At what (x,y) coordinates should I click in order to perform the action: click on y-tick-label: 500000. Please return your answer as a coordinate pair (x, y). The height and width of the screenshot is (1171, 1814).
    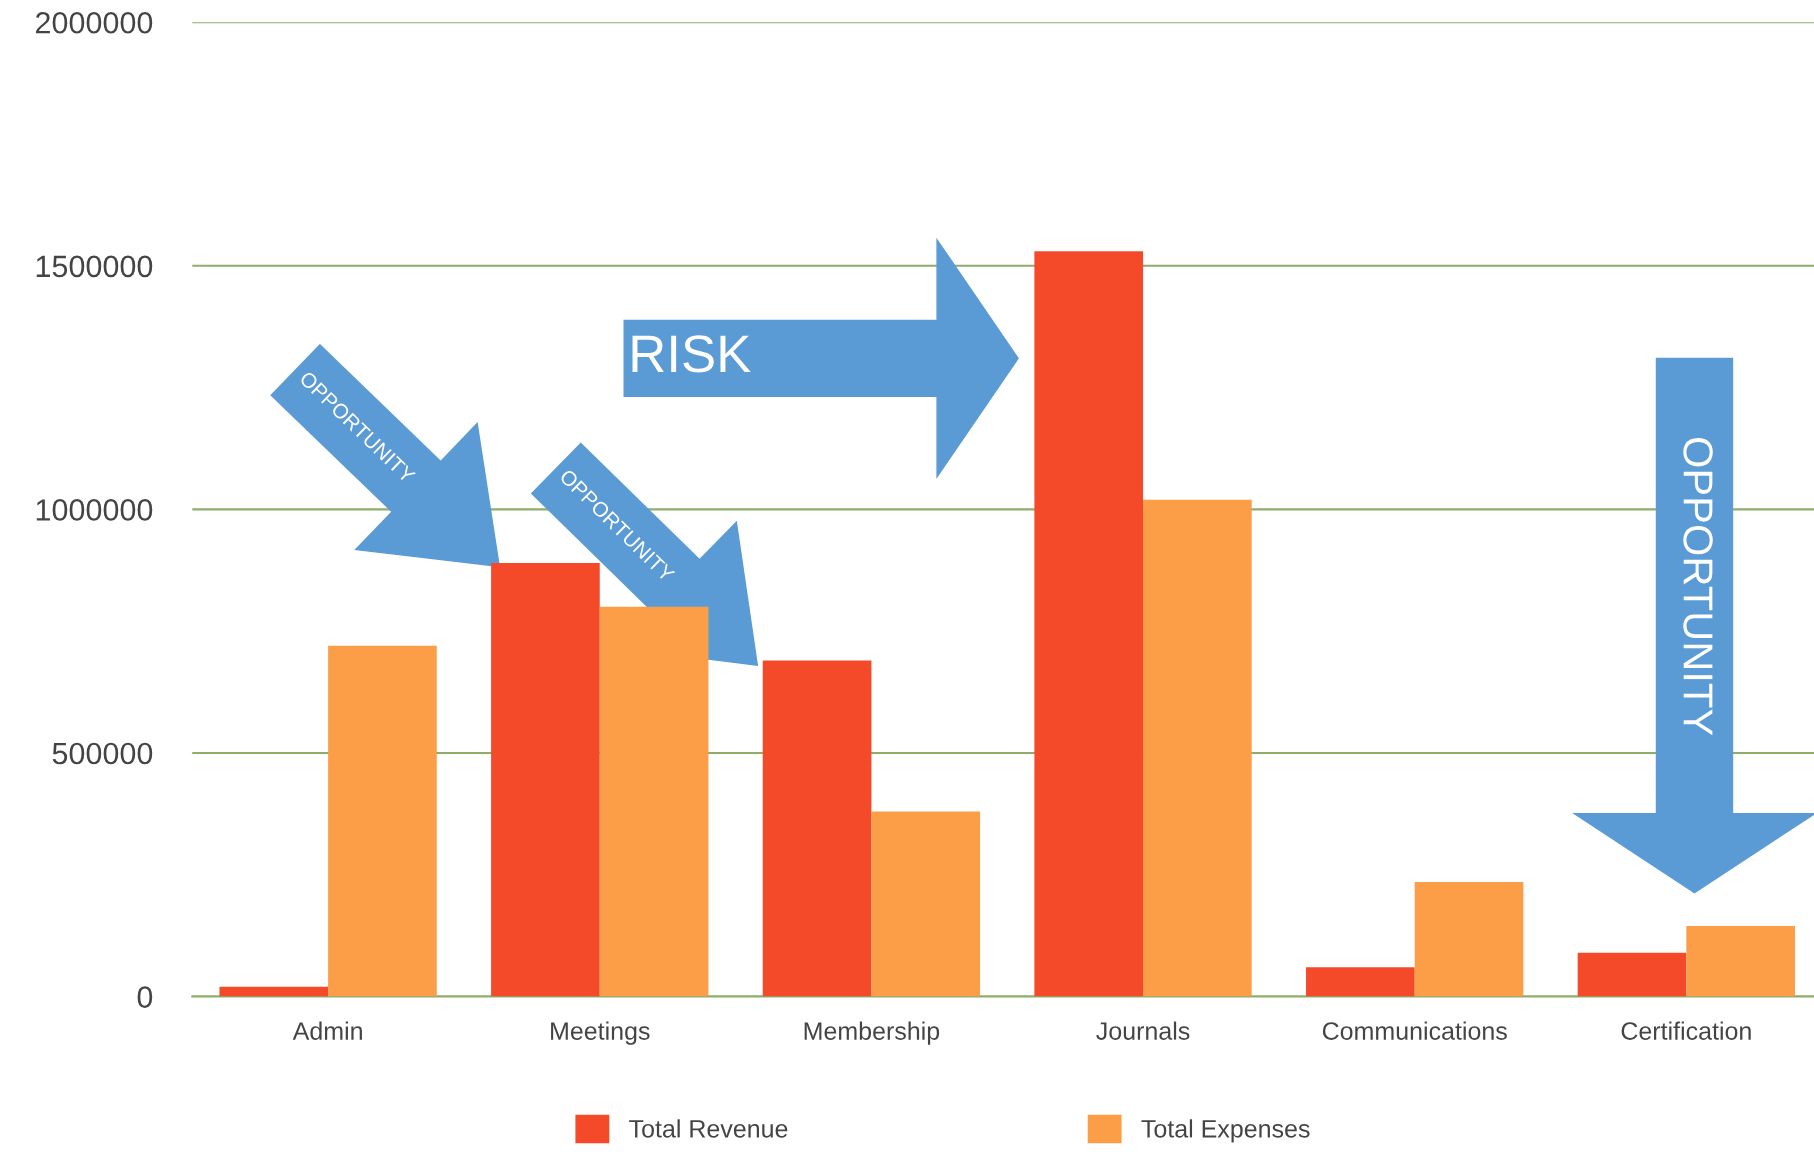
    Looking at the image, I should click on (102, 753).